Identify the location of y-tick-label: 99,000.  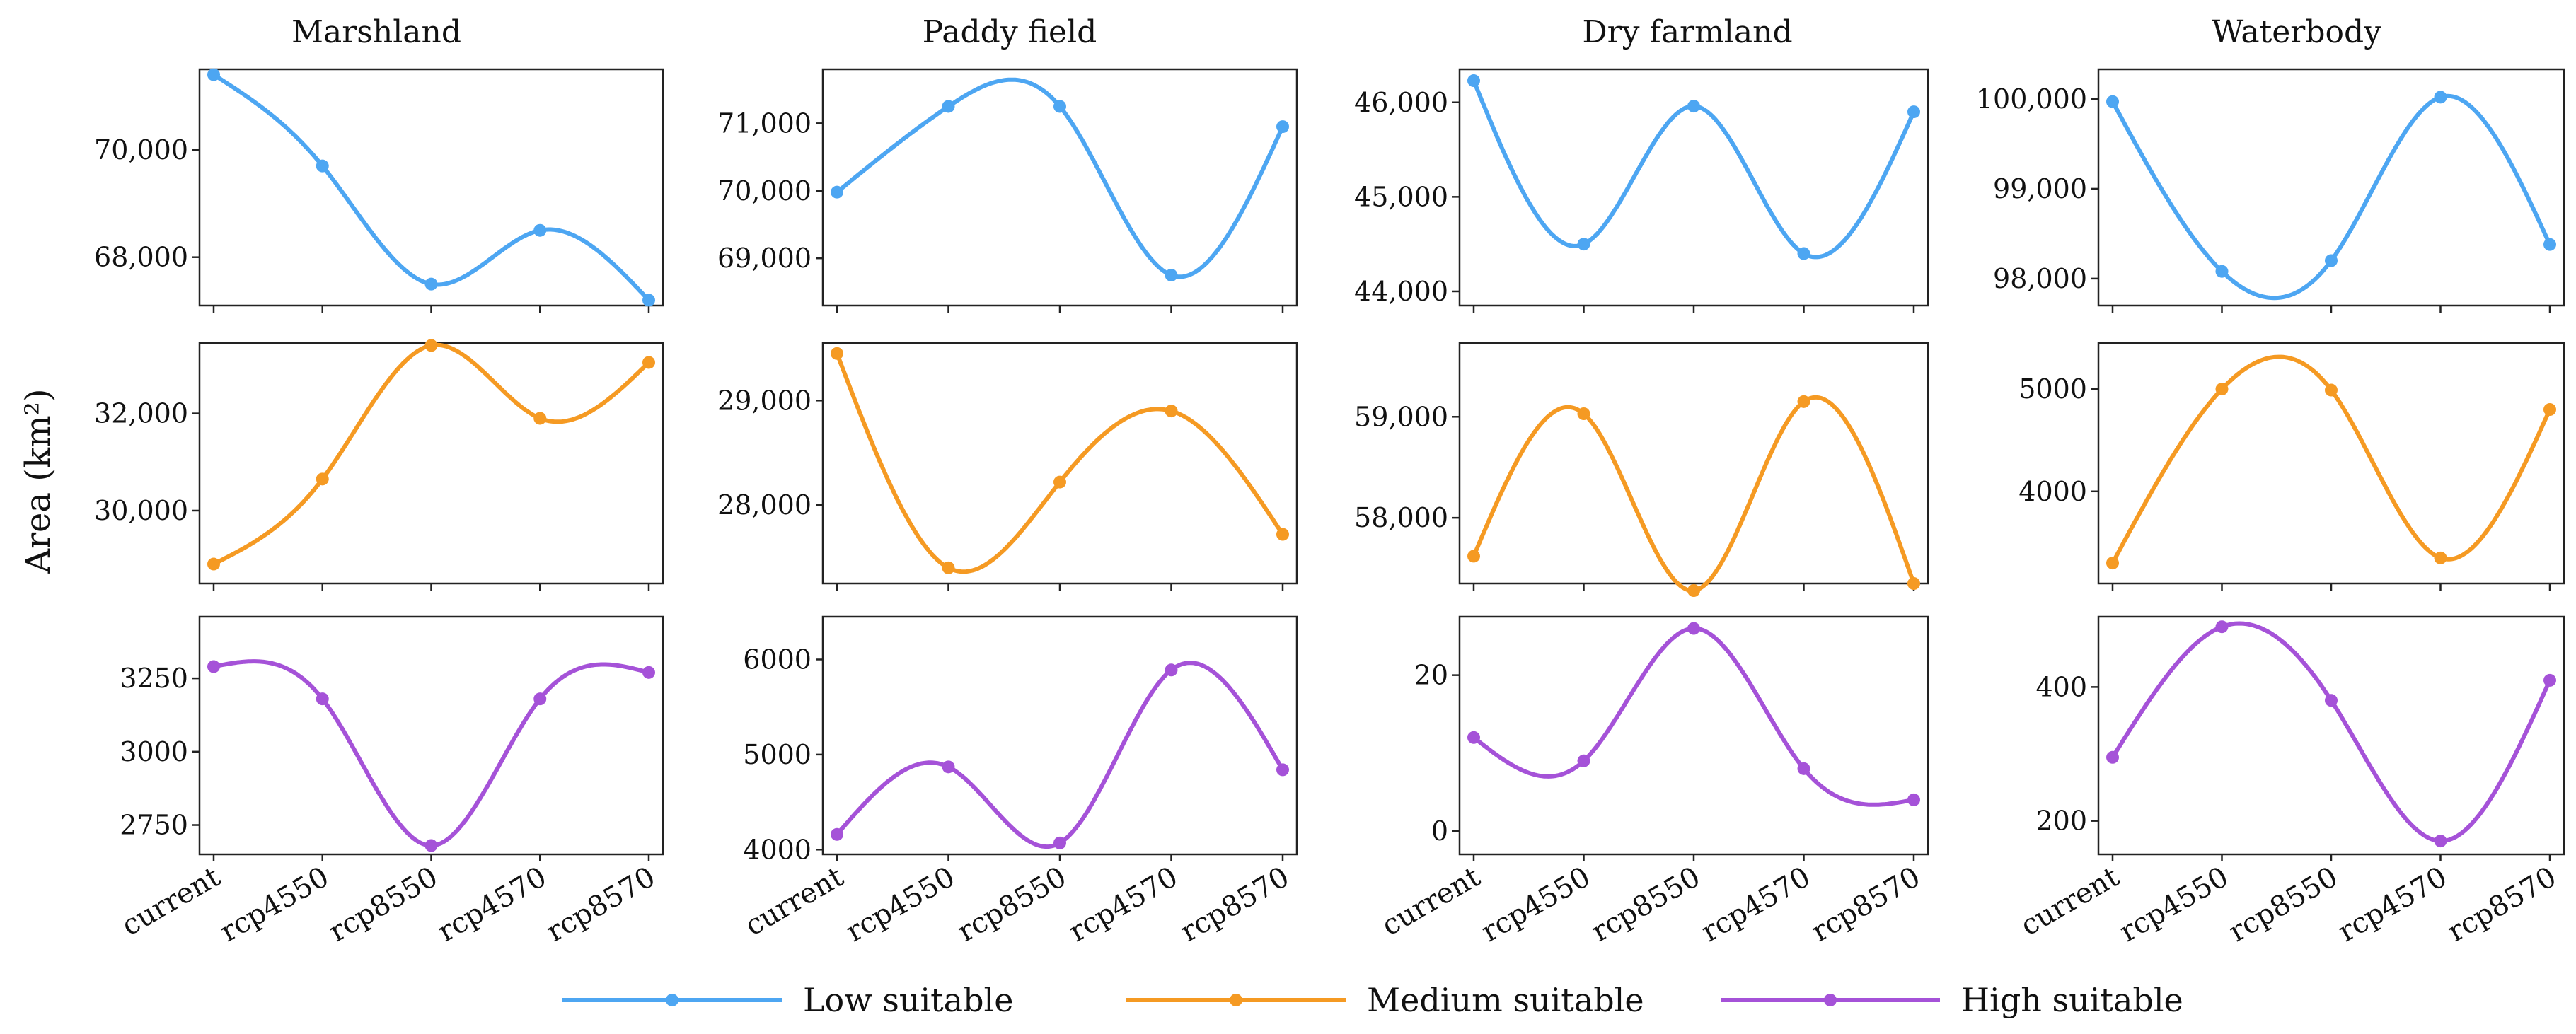
(2040, 188).